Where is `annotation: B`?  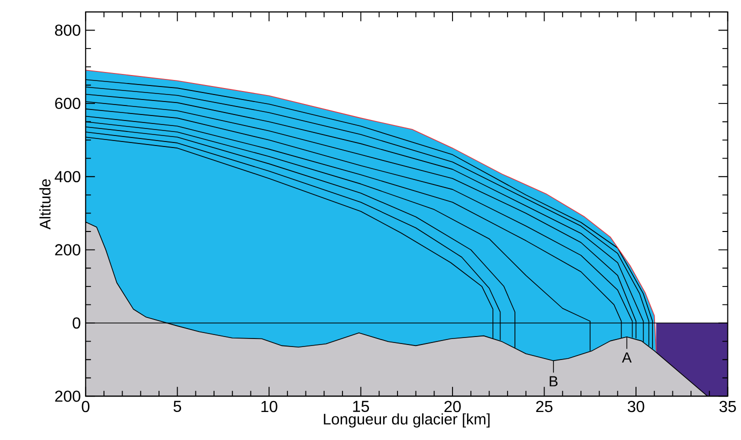 annotation: B is located at coordinates (554, 381).